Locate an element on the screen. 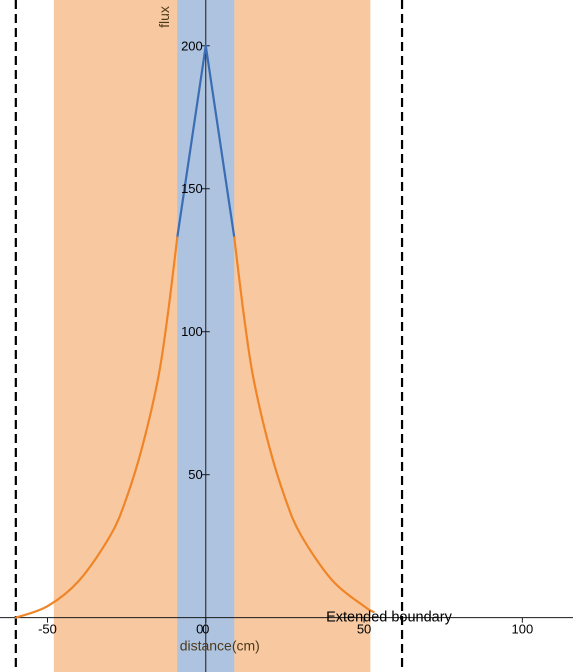 This screenshot has width=573, height=672. y-axis-title: flux is located at coordinates (164, 17).